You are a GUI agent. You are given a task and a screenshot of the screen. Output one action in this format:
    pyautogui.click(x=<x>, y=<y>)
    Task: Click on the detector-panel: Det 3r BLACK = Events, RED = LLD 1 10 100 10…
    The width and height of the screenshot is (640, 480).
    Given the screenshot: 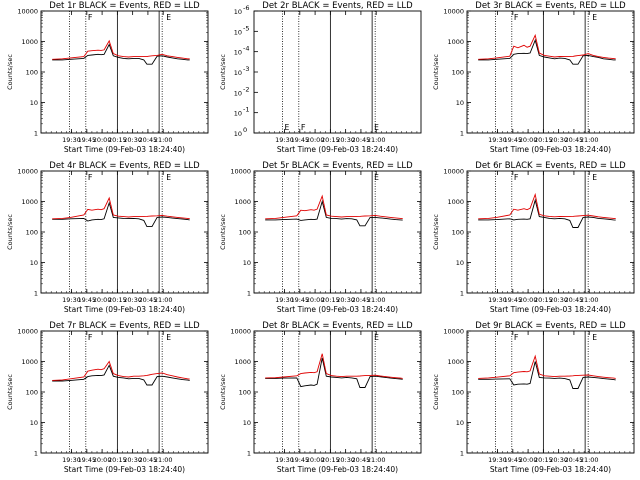 What is the action you would take?
    pyautogui.click(x=532, y=80)
    